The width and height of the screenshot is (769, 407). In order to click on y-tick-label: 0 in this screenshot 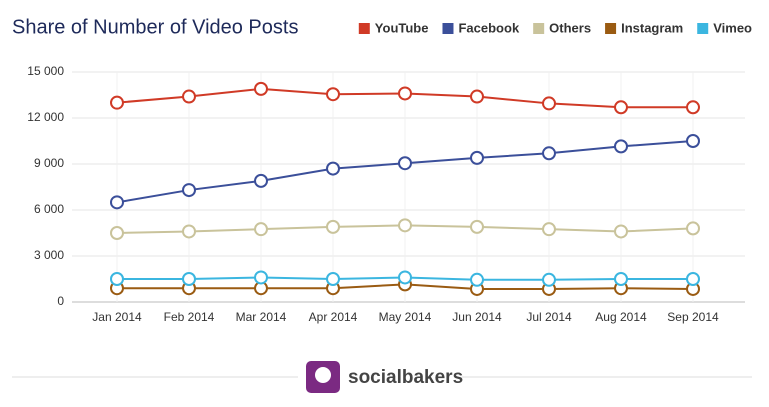, I will do `click(60, 301)`.